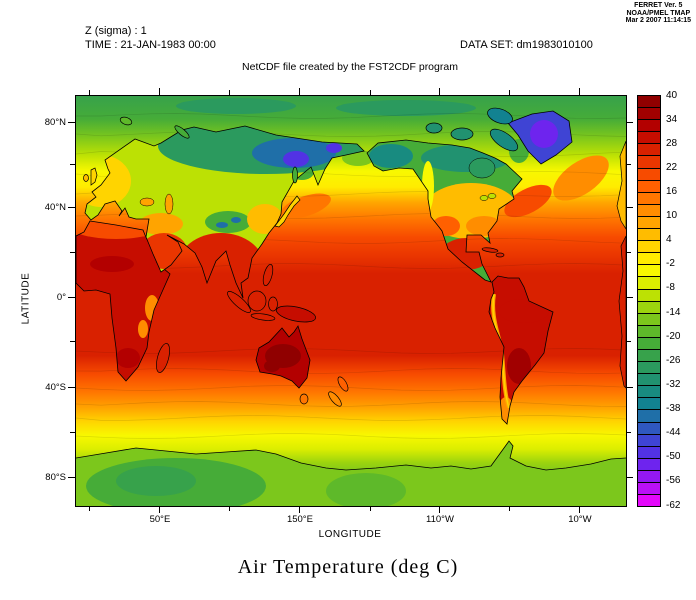 Image resolution: width=696 pixels, height=600 pixels. I want to click on region-ross_region, so click(366, 489).